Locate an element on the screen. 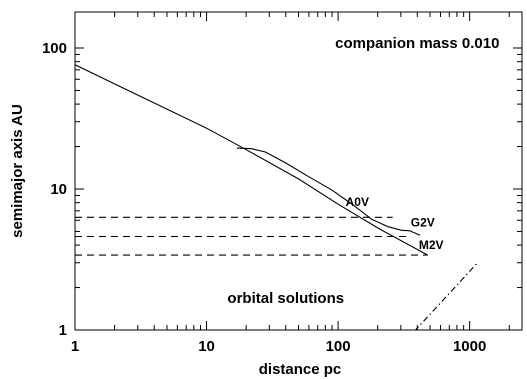 The image size is (527, 379). y-axis-label: semimajor axis AU is located at coordinates (17, 171).